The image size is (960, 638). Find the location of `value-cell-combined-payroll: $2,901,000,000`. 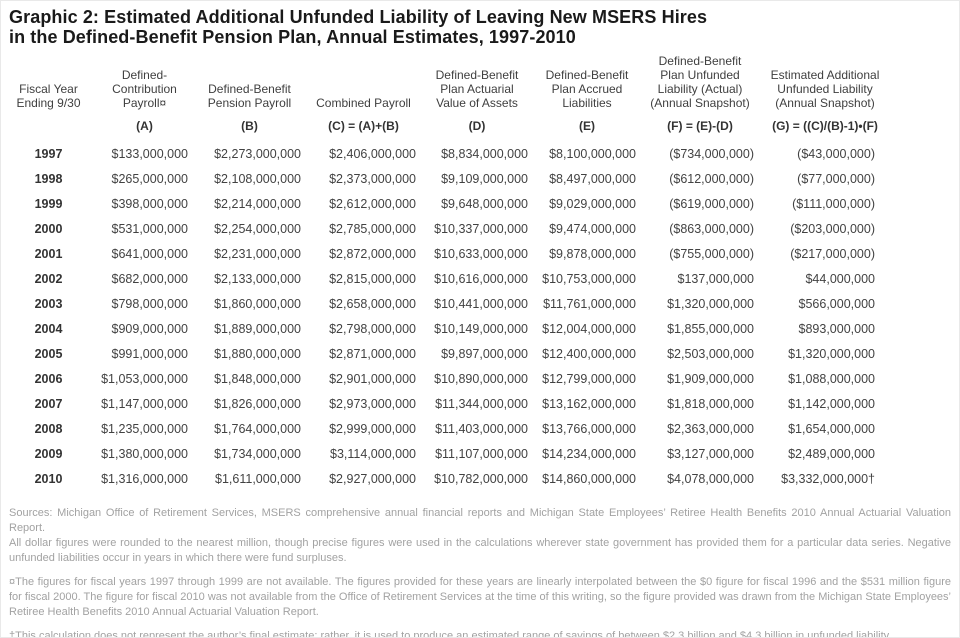

value-cell-combined-payroll: $2,901,000,000 is located at coordinates (372, 378).